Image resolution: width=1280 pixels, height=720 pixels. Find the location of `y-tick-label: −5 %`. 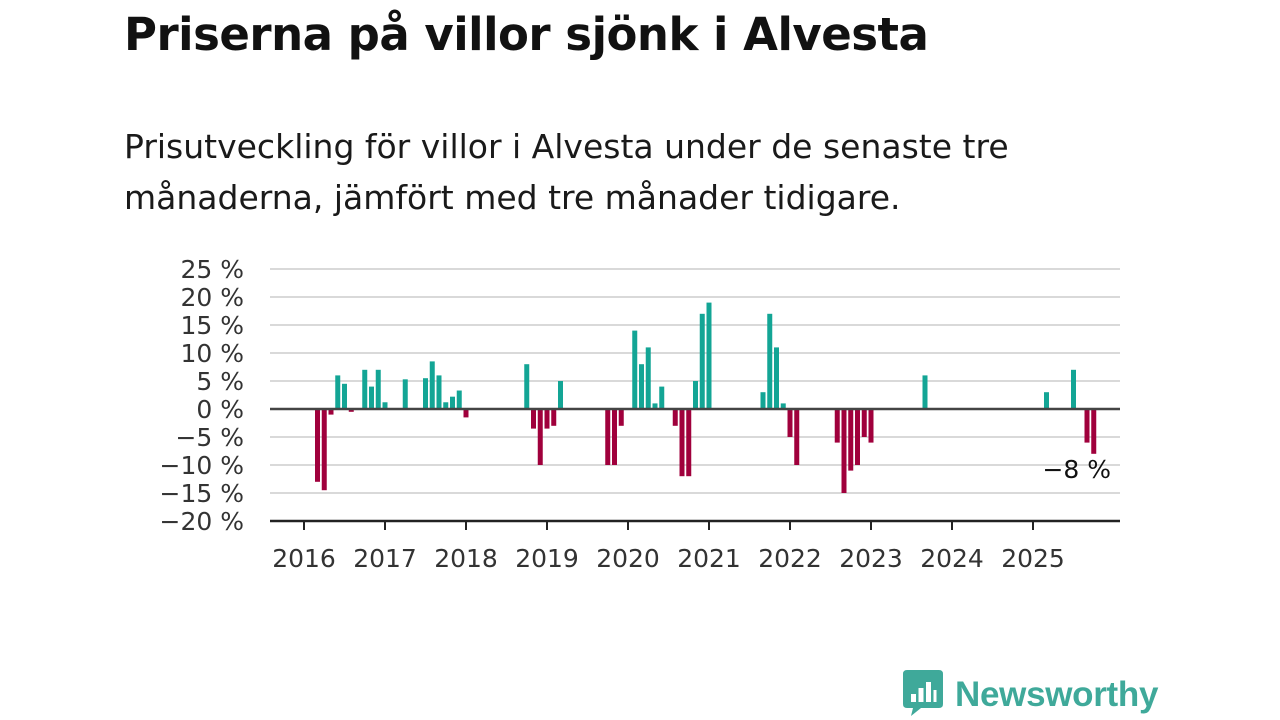

y-tick-label: −5 % is located at coordinates (209, 437).